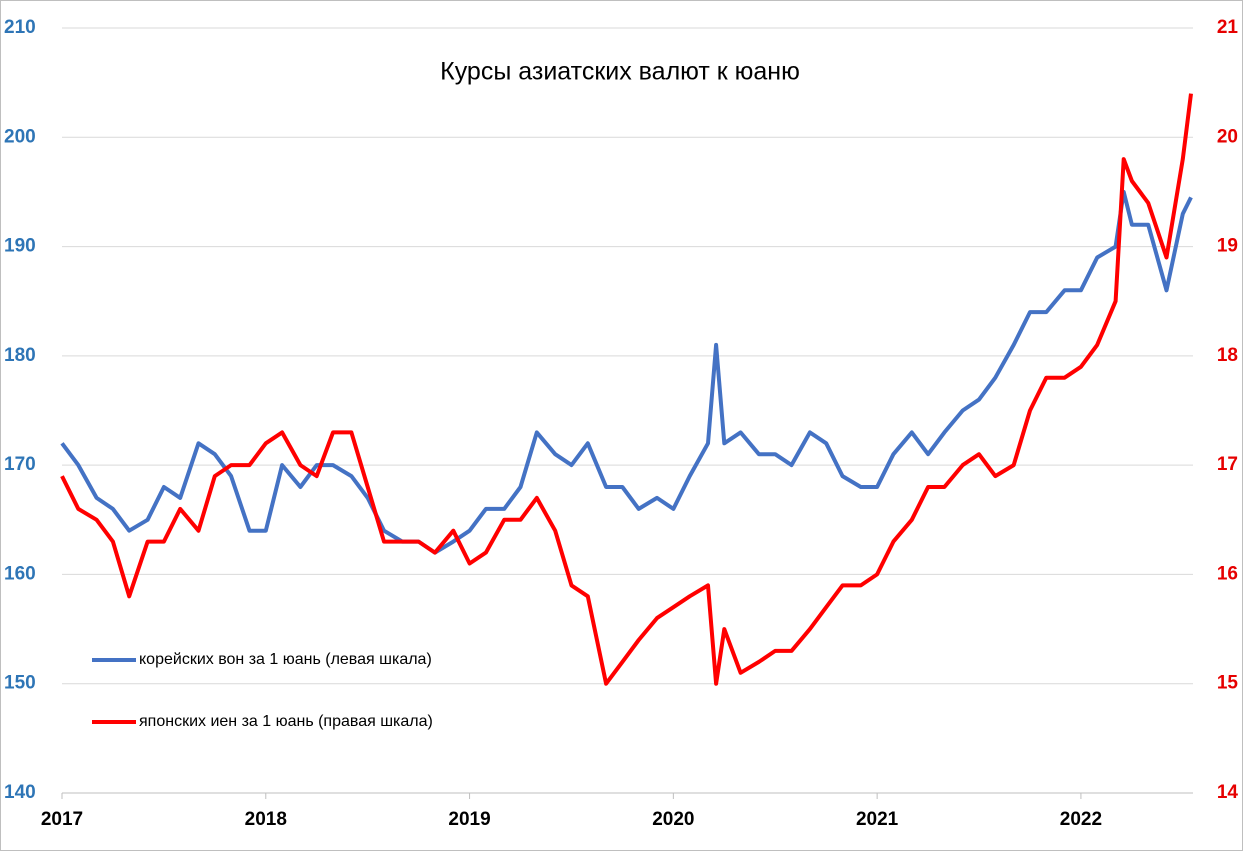 The width and height of the screenshot is (1243, 851). Describe the element at coordinates (1227, 355) in the screenshot. I see `y2-tick-label: 18` at that location.